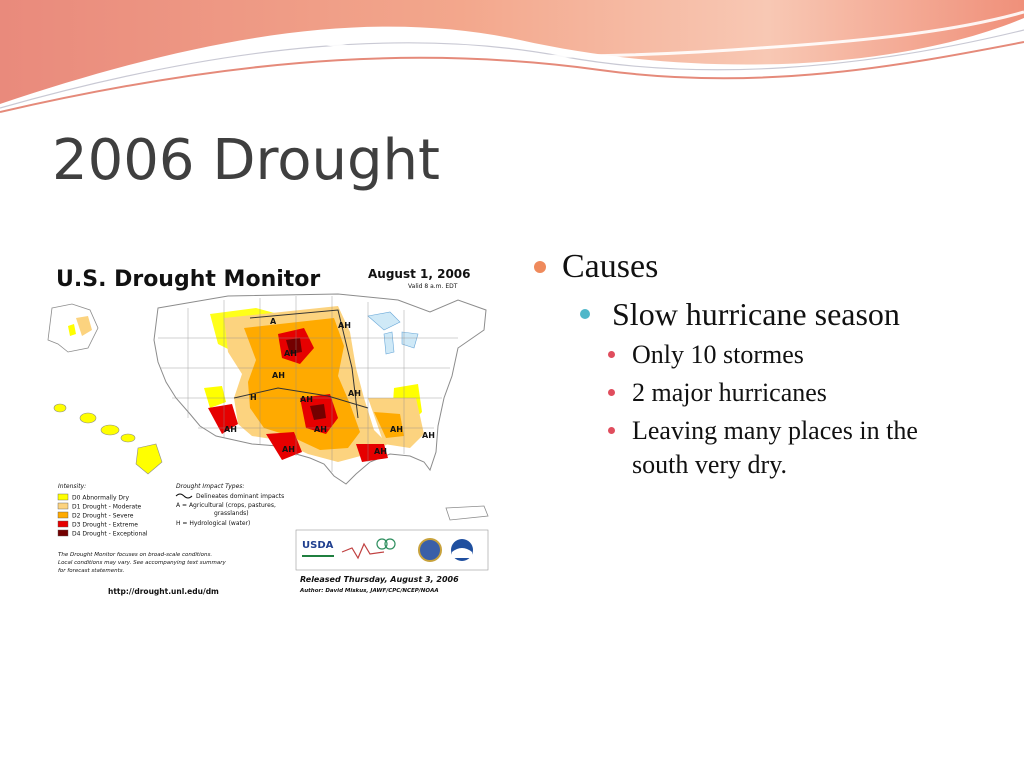 This screenshot has width=1024, height=768. I want to click on map-note-3: for forecast statements., so click(91, 571).